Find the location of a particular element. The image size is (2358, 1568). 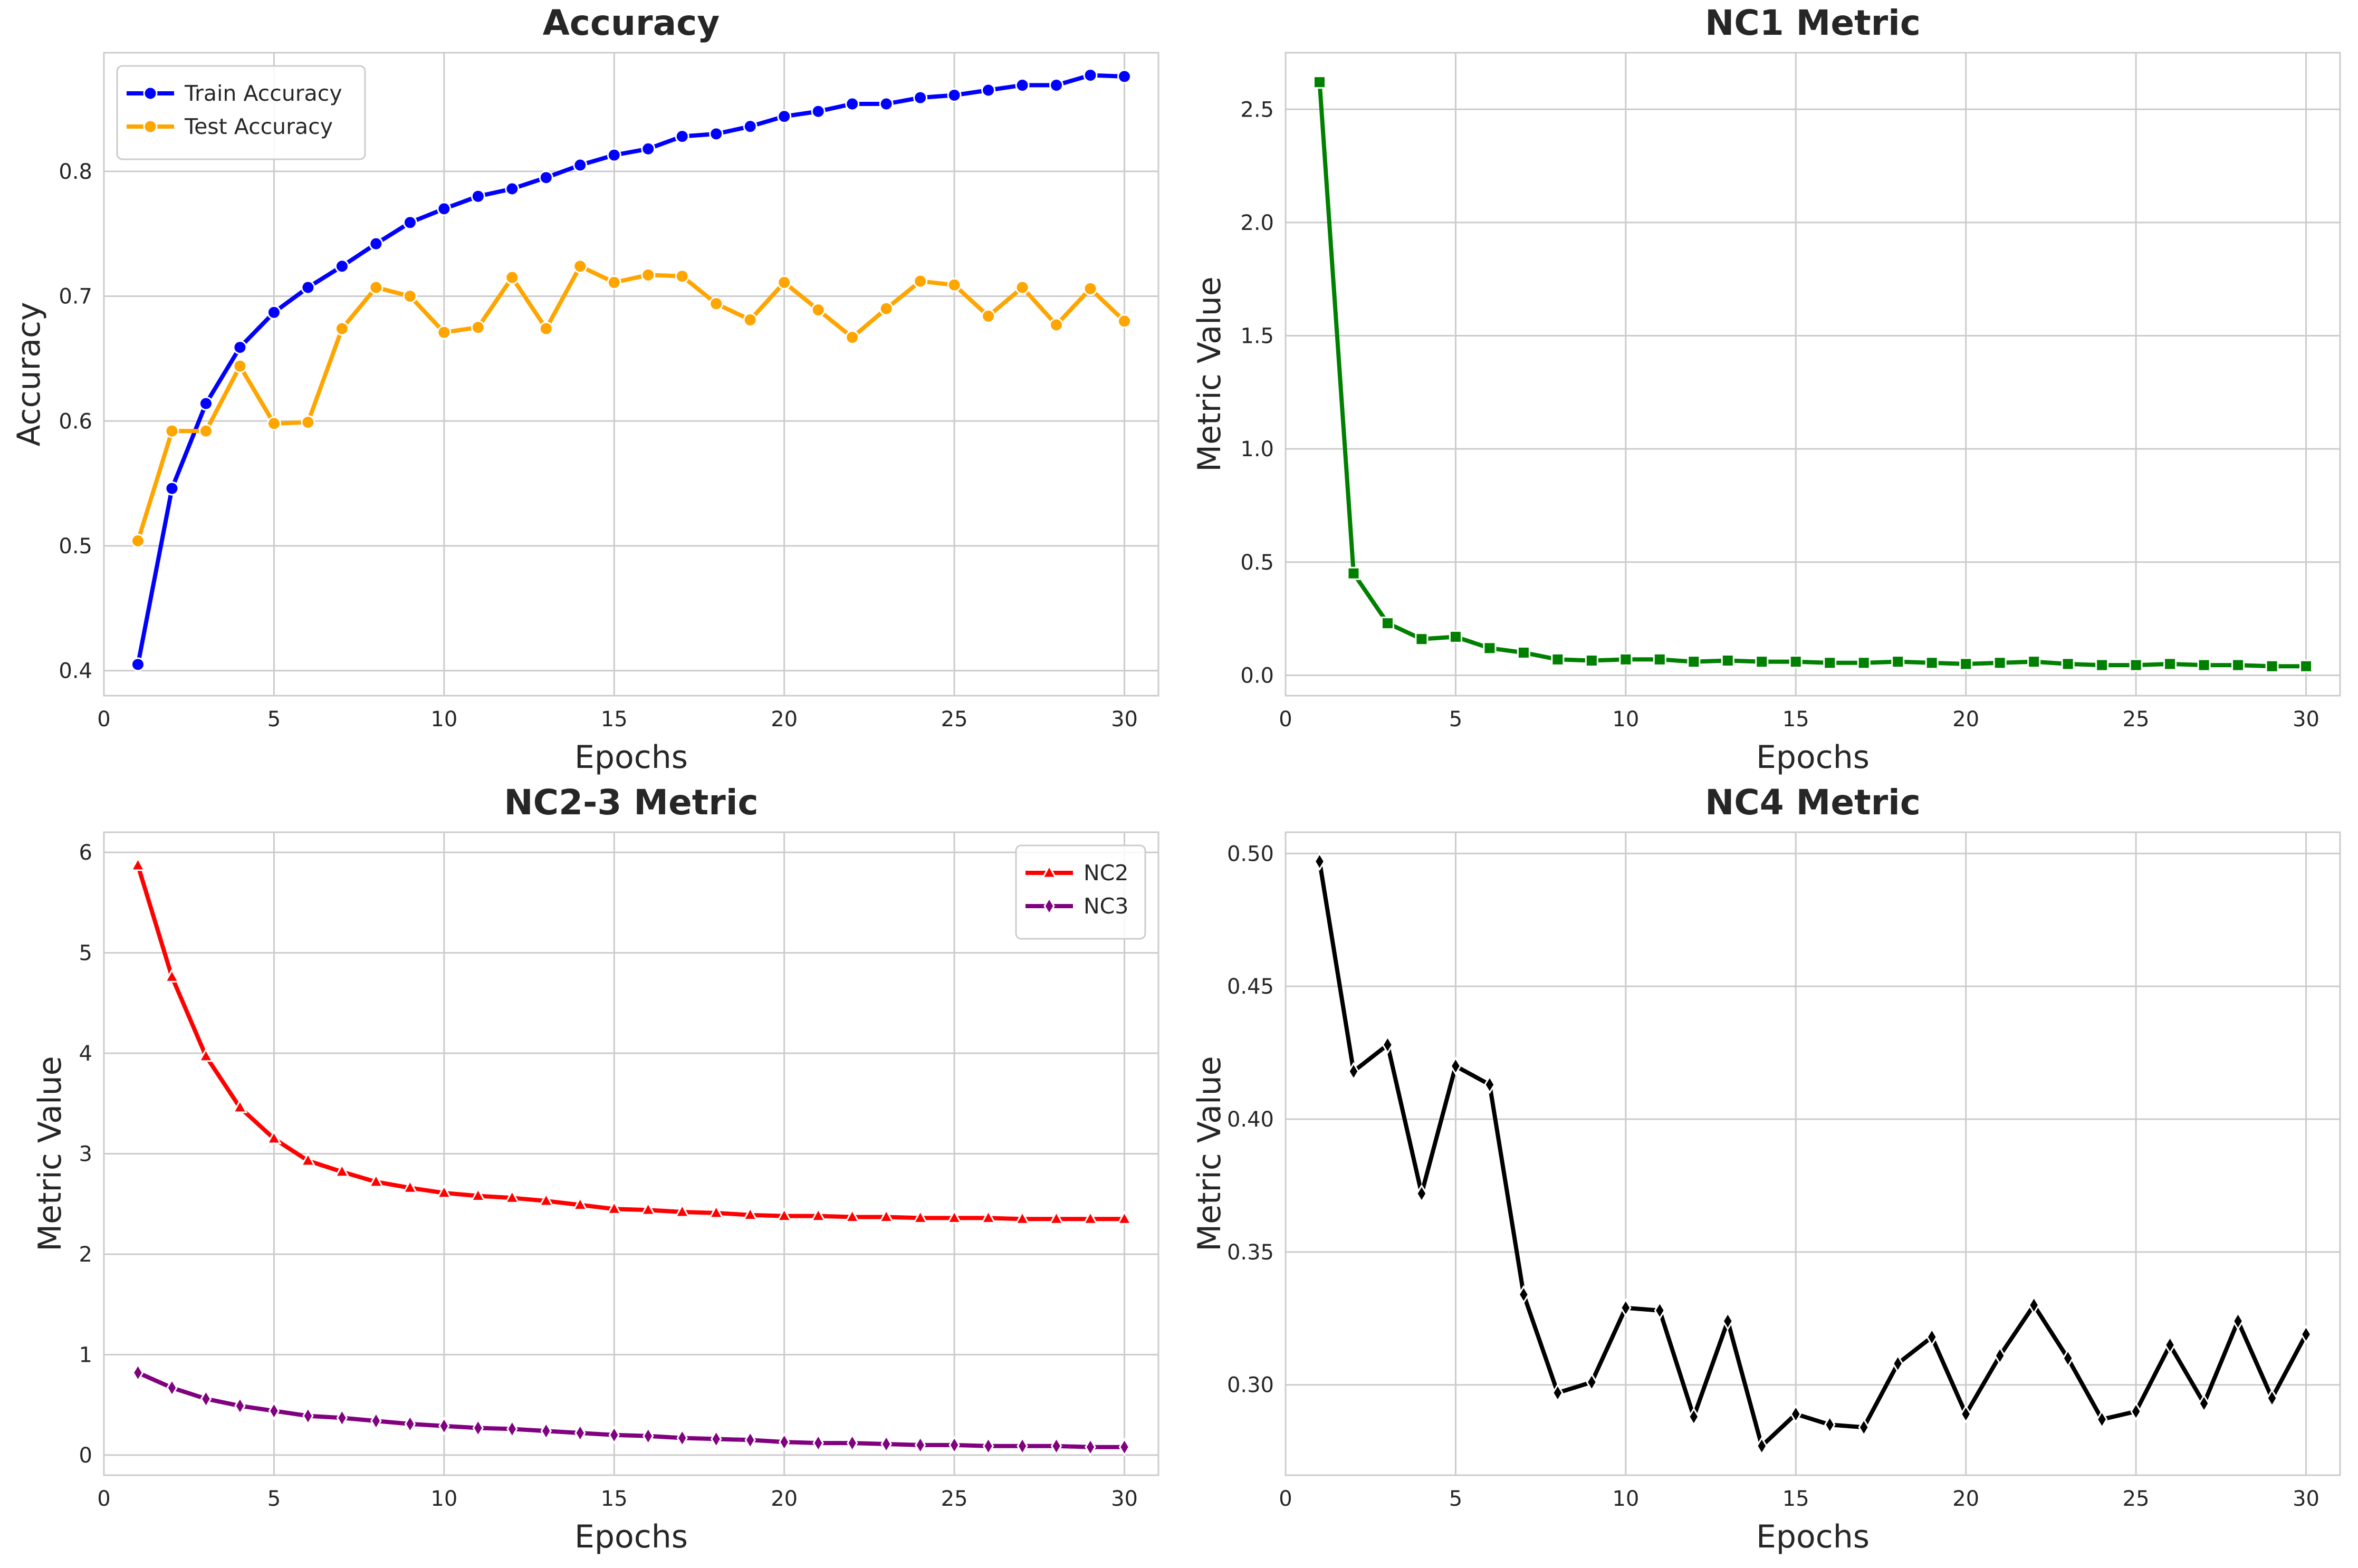

x-axis-label: Epochs is located at coordinates (1813, 757).